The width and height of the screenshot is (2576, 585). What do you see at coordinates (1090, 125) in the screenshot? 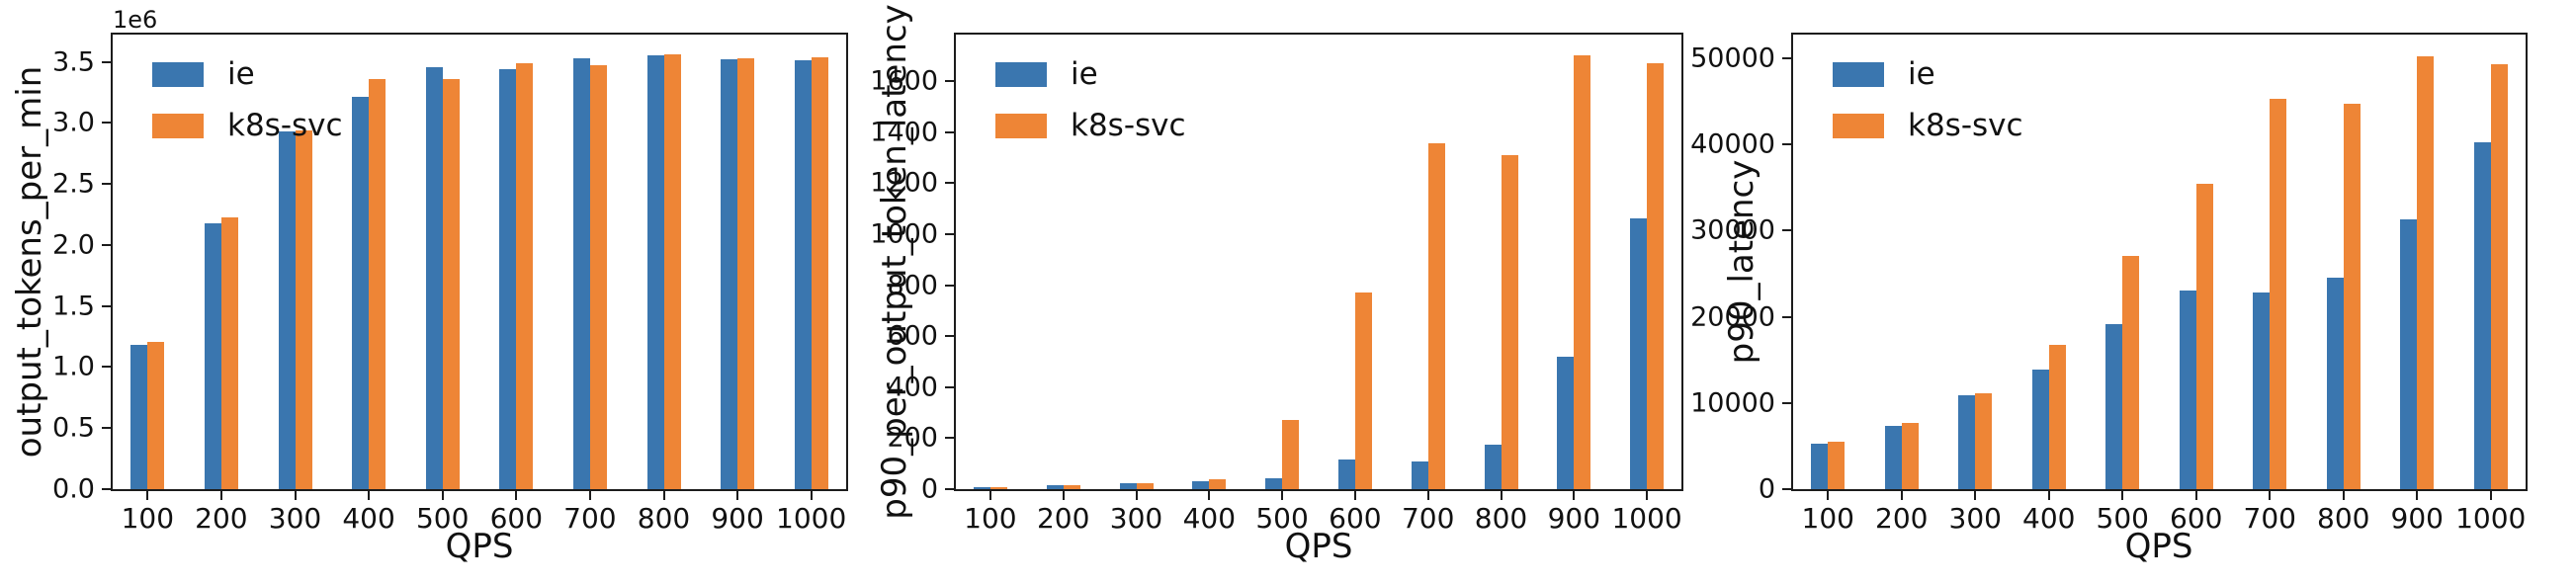
I see `legend-item-k8s-svc: k8s-svc` at bounding box center [1090, 125].